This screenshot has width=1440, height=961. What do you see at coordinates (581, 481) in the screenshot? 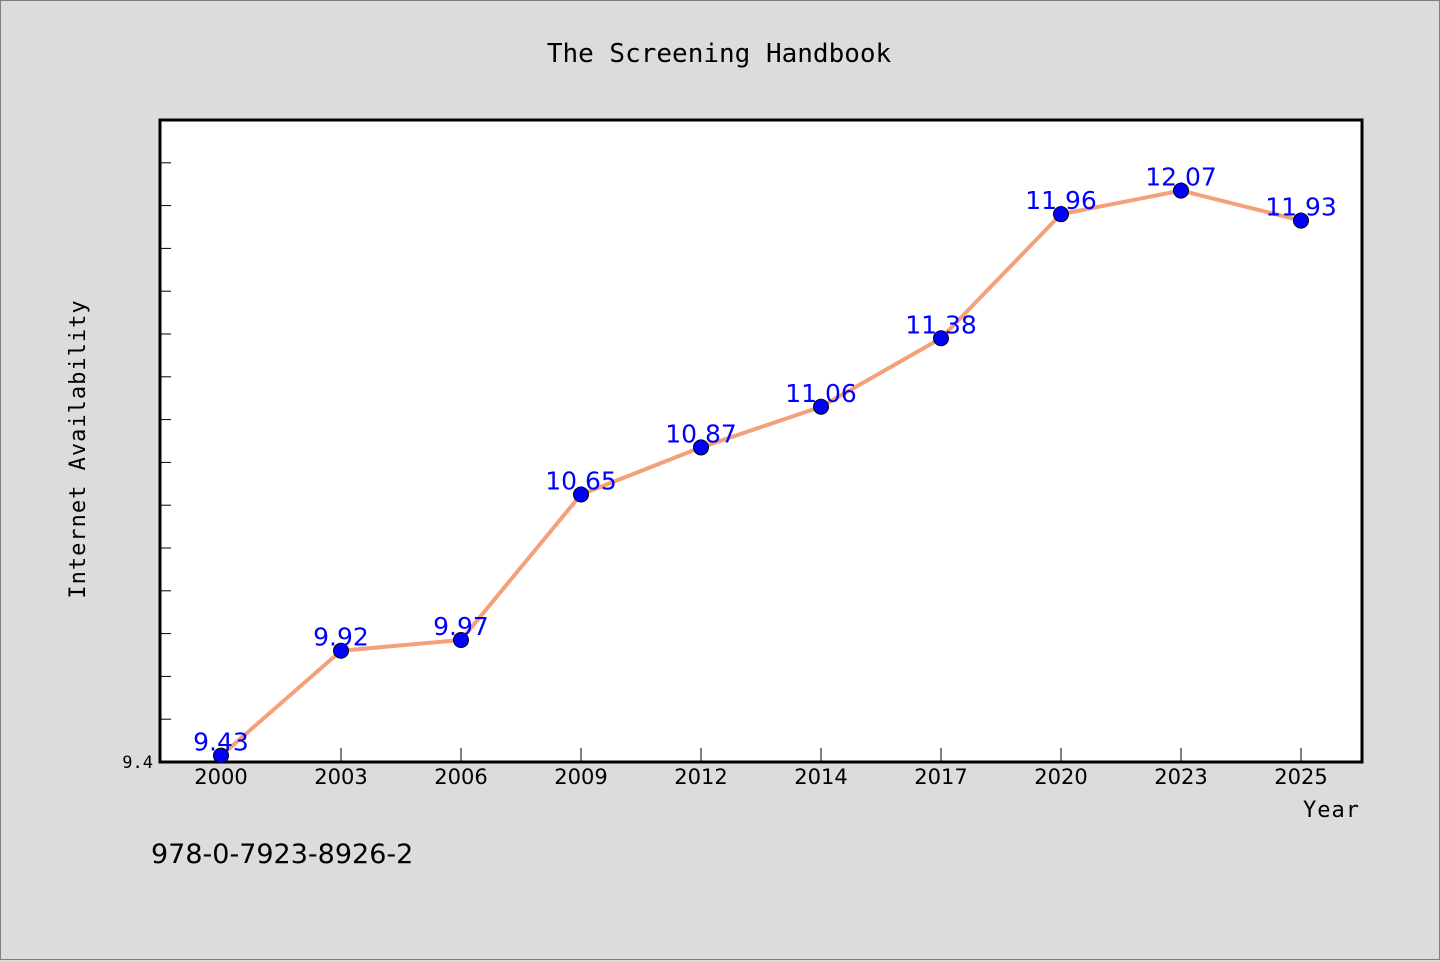
I see `data-label: 10.65` at bounding box center [581, 481].